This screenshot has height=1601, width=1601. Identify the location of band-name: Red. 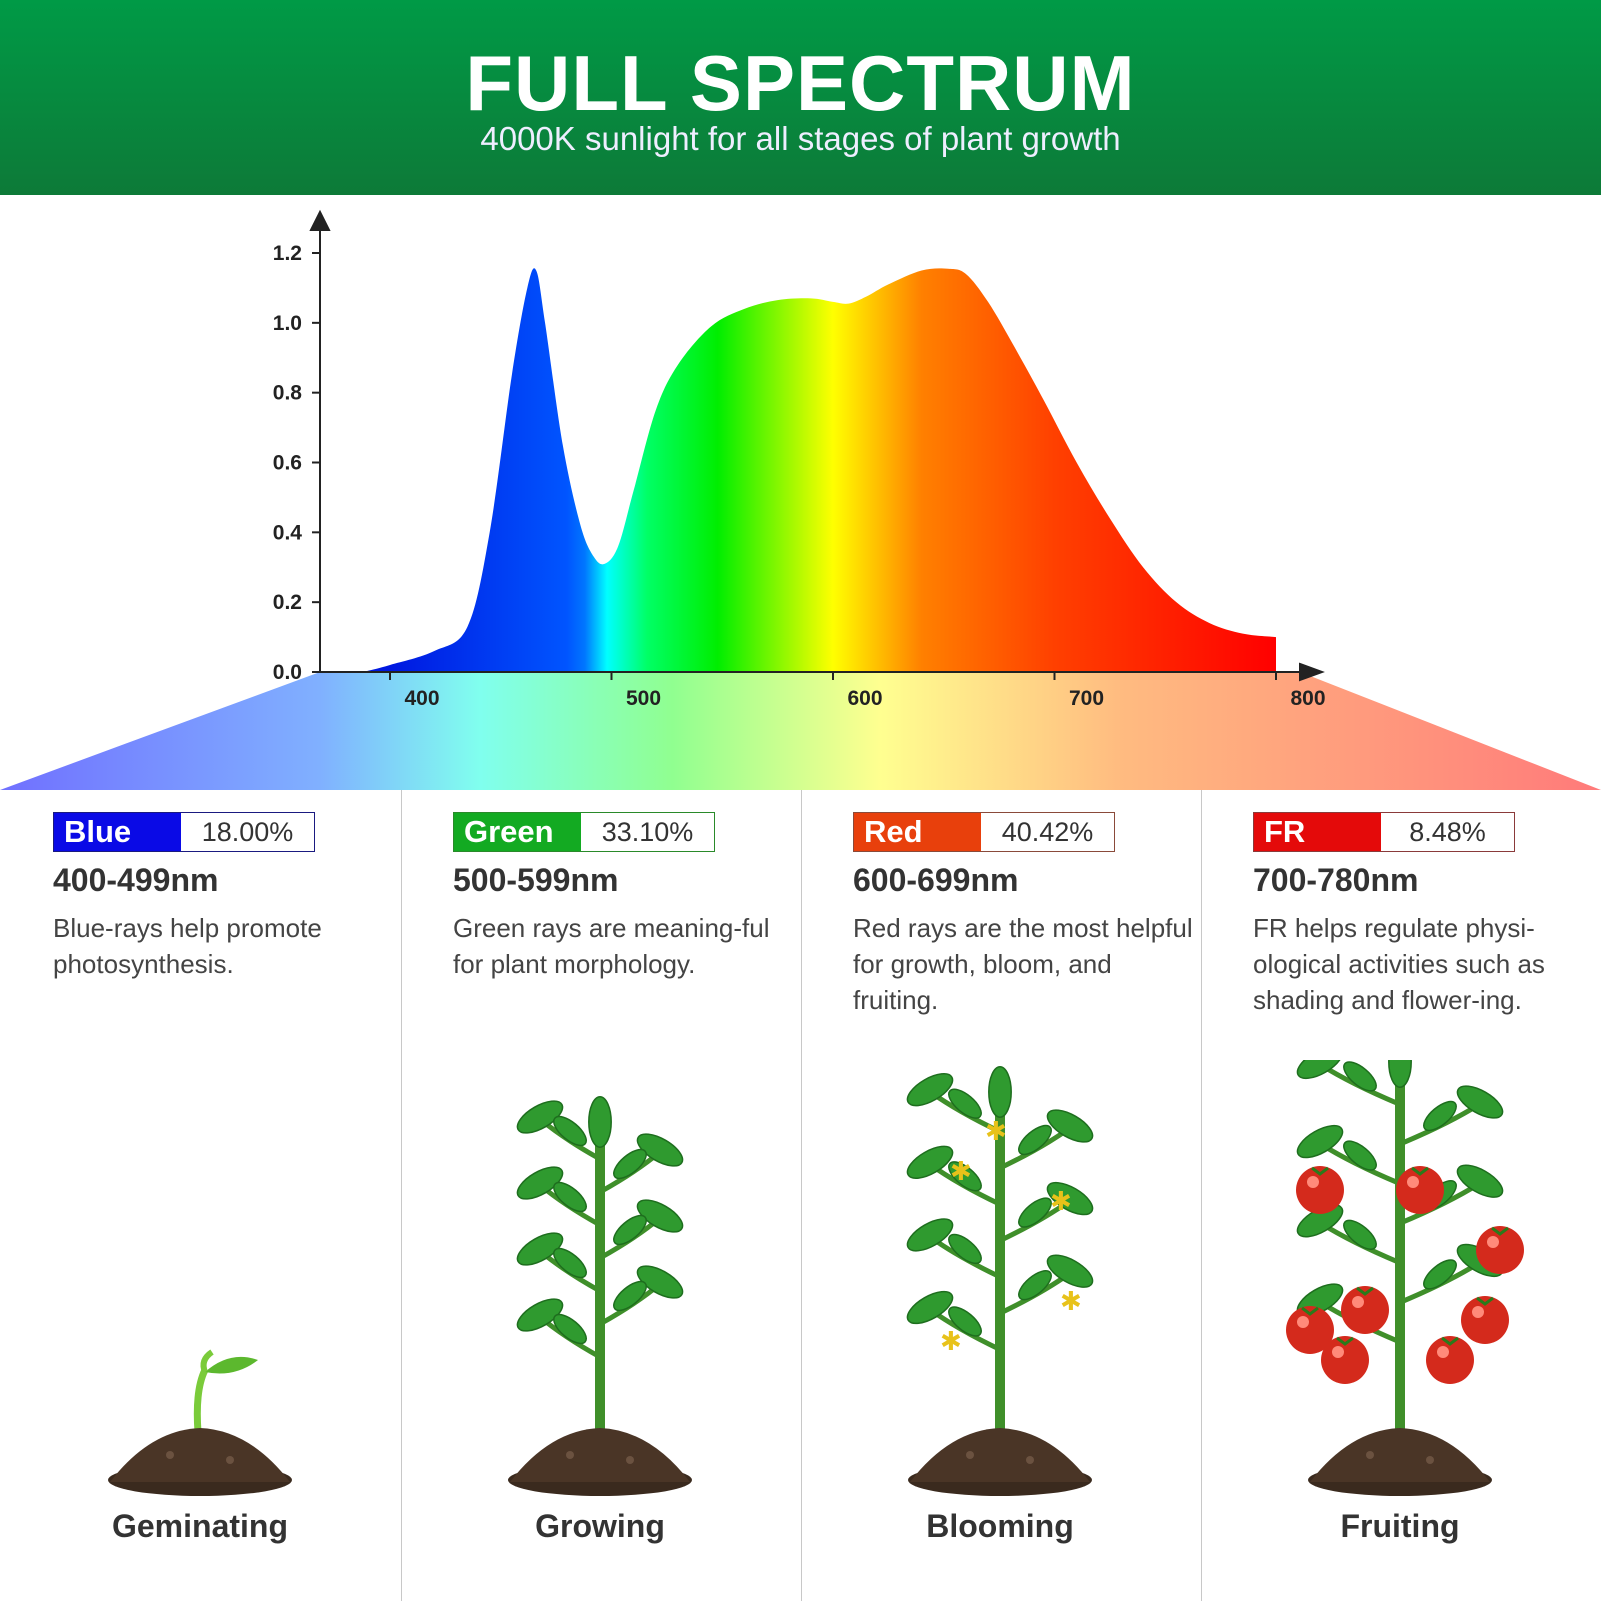
(917, 832).